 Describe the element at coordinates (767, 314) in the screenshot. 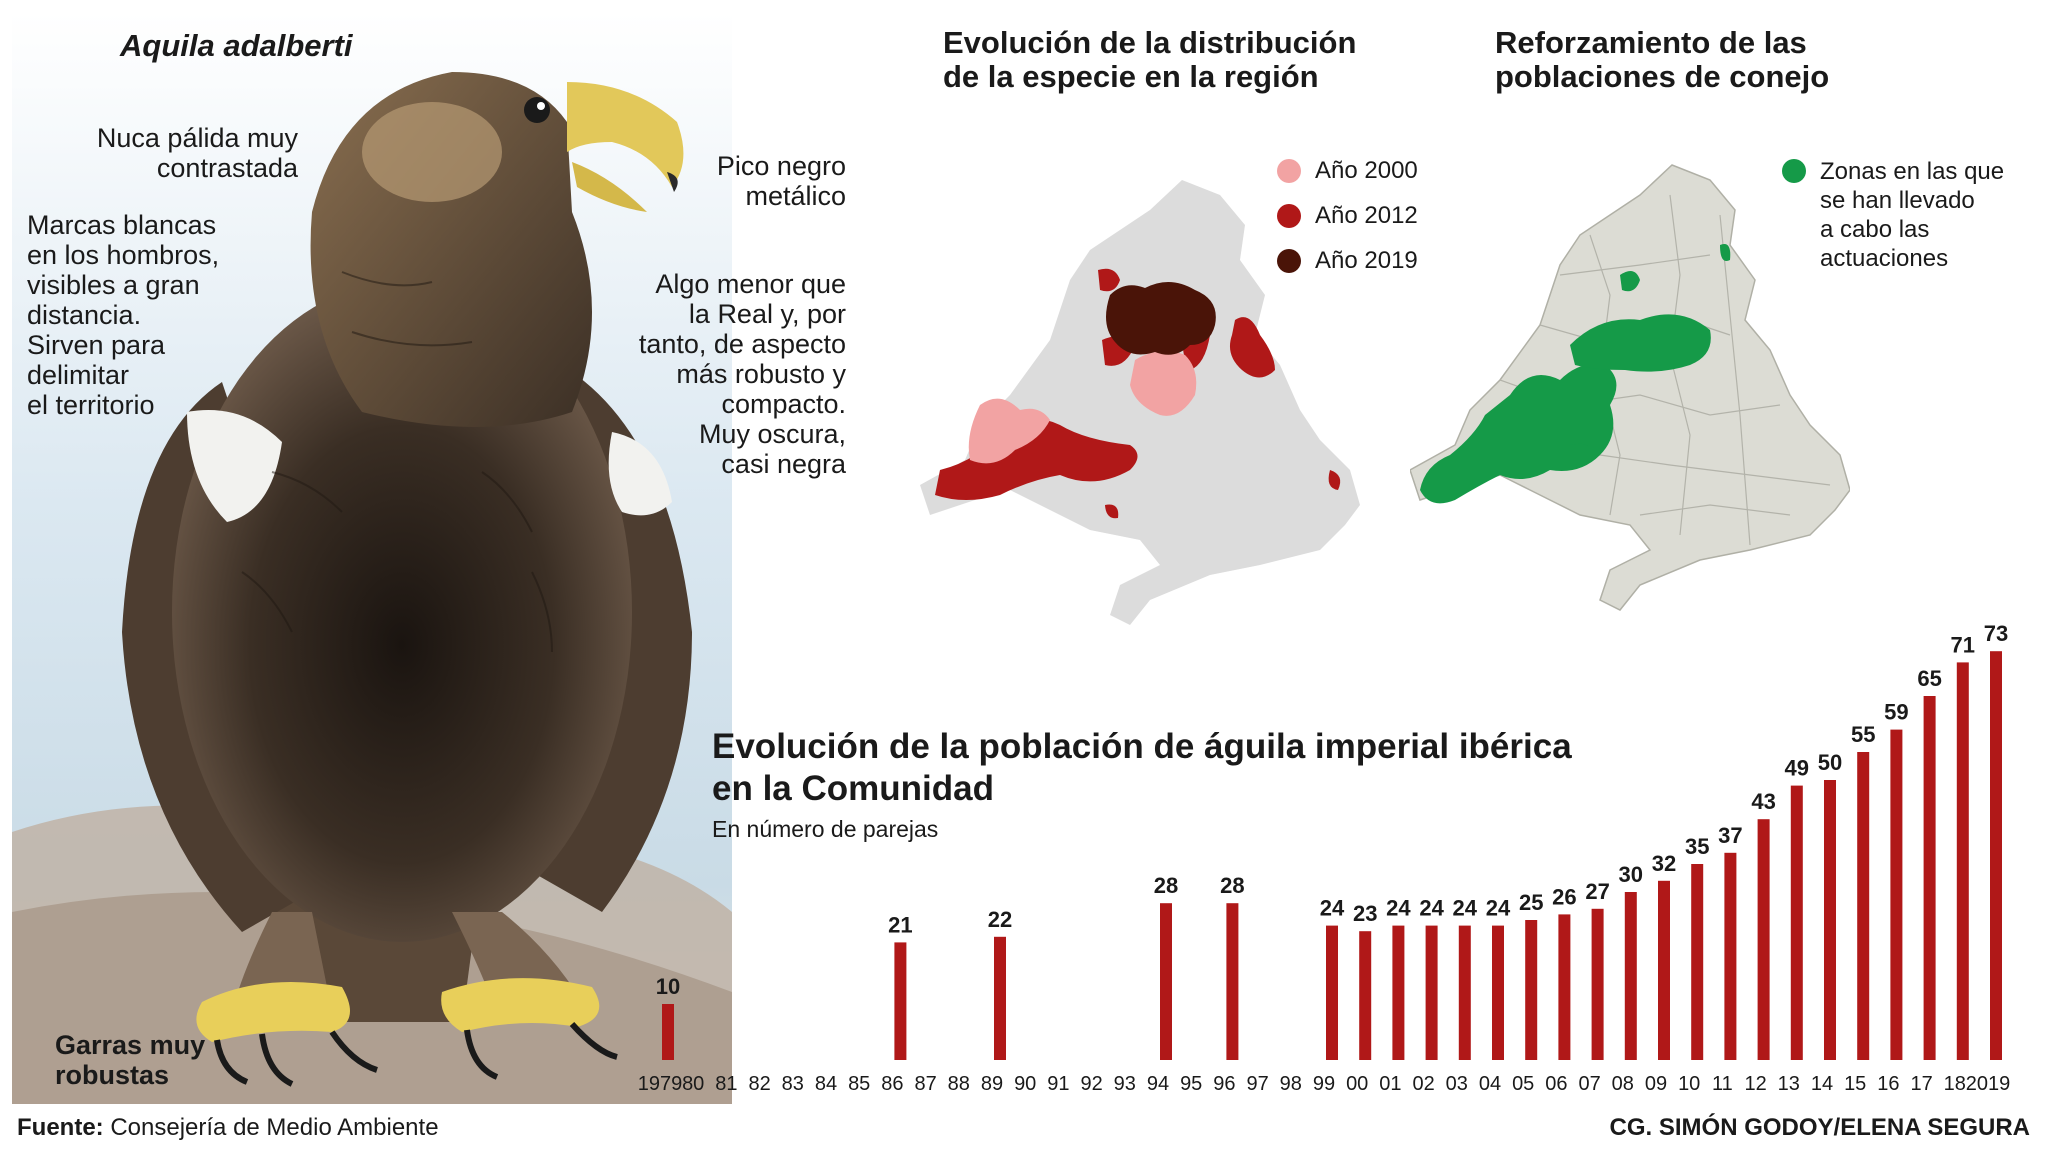

I see `note-body-line: la Real y, por` at that location.